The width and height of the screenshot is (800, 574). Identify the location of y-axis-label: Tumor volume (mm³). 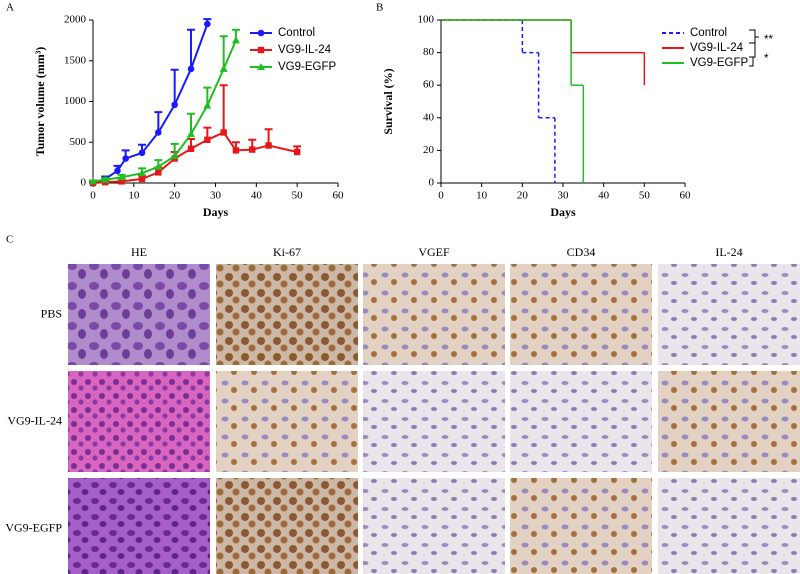
(40, 102).